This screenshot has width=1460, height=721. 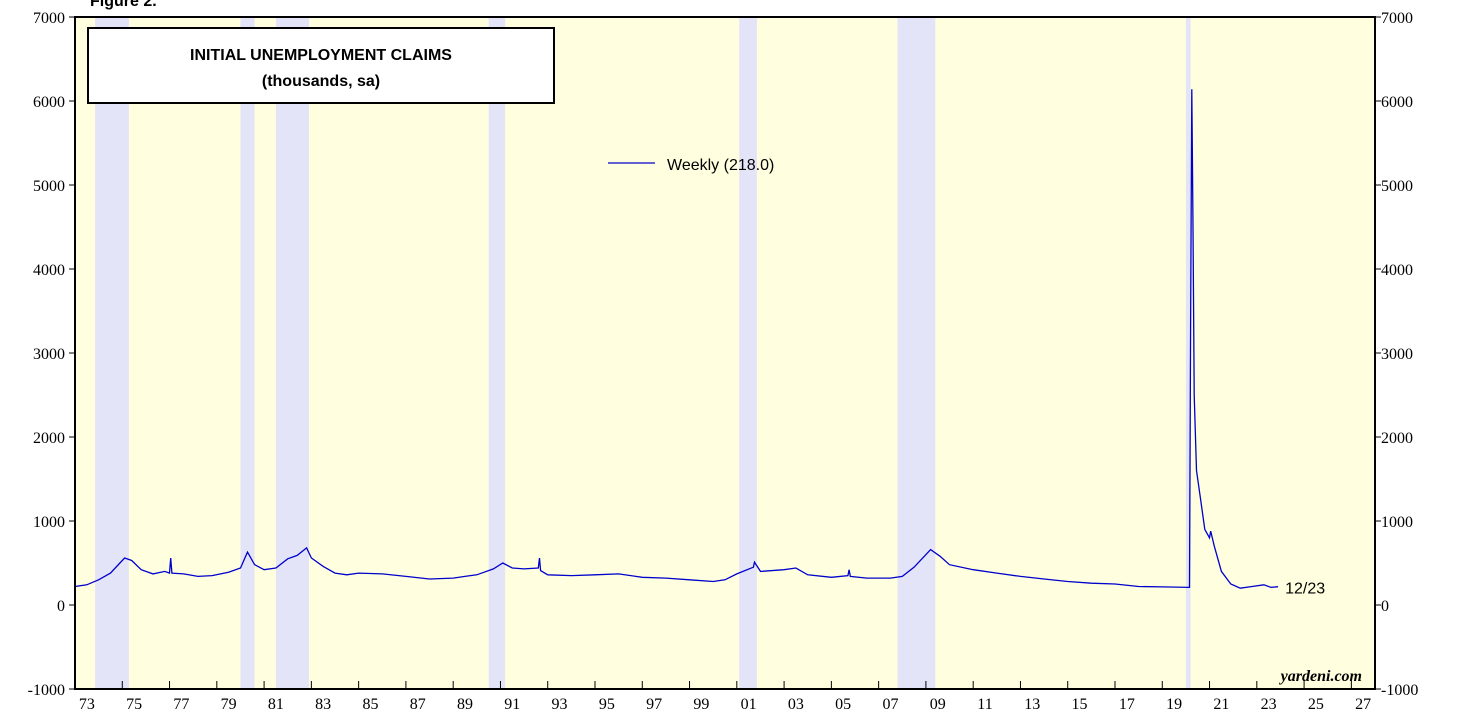 I want to click on x-tick-label: 75, so click(x=134, y=704).